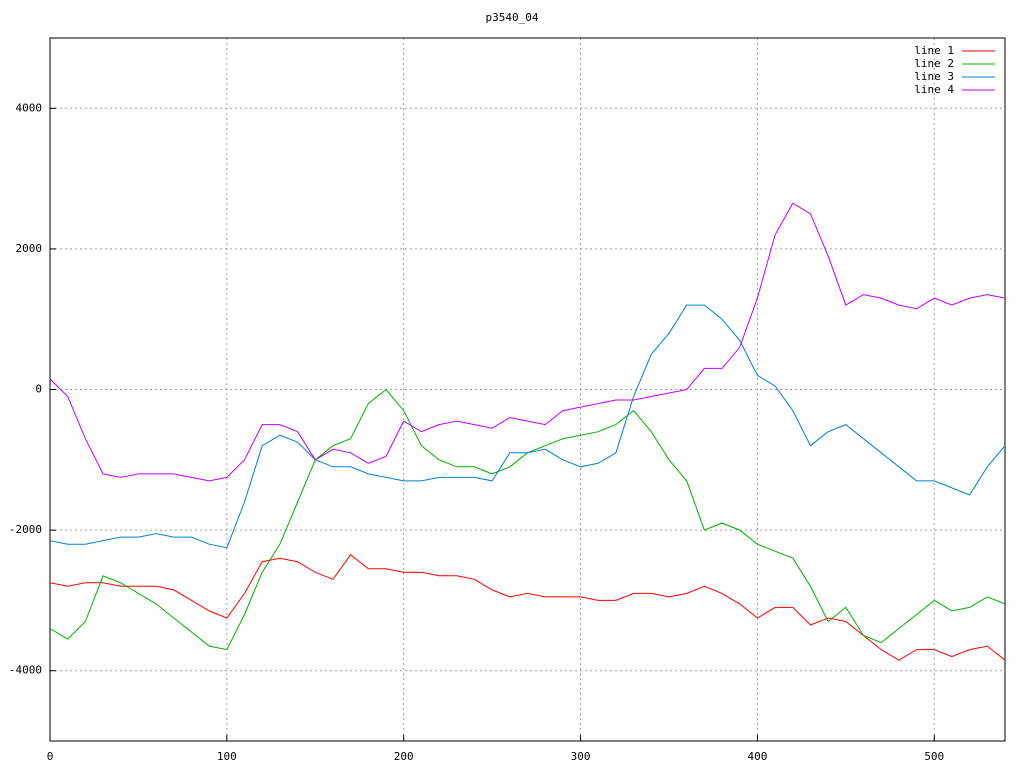 The image size is (1024, 768). I want to click on x-tick-label: 400, so click(757, 756).